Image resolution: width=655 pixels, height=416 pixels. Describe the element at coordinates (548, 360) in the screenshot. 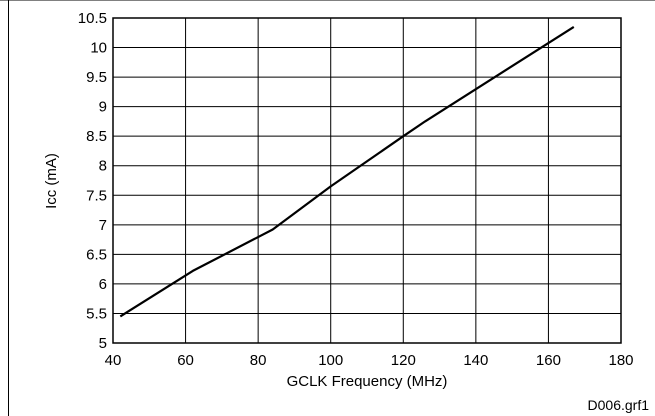

I see `x-tick-label: 160` at that location.